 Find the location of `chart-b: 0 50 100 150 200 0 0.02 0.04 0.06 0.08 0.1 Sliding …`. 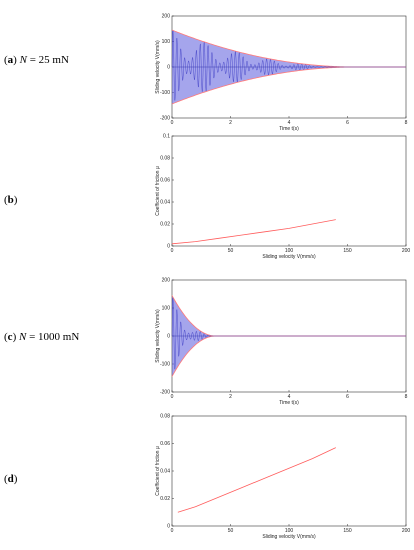

chart-b: 0 50 100 150 200 0 0.02 0.04 0.06 0.08 0.1 Sliding … is located at coordinates (282, 197).